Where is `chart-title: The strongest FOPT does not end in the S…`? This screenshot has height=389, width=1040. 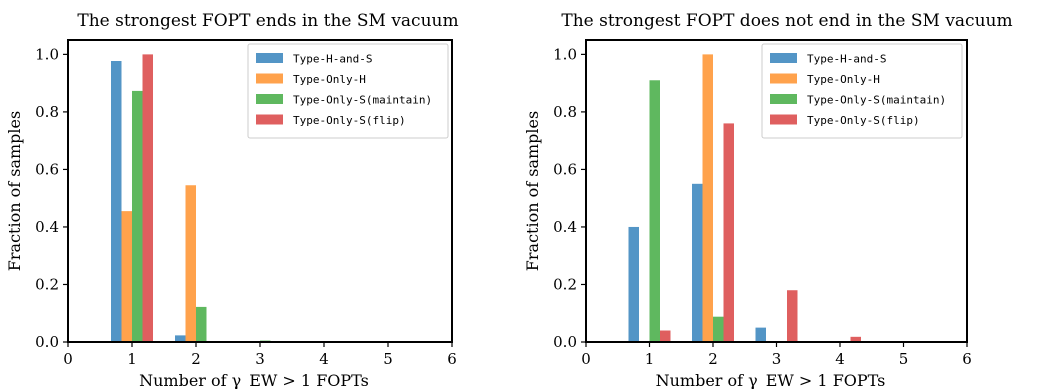 chart-title: The strongest FOPT does not end in the S… is located at coordinates (786, 21).